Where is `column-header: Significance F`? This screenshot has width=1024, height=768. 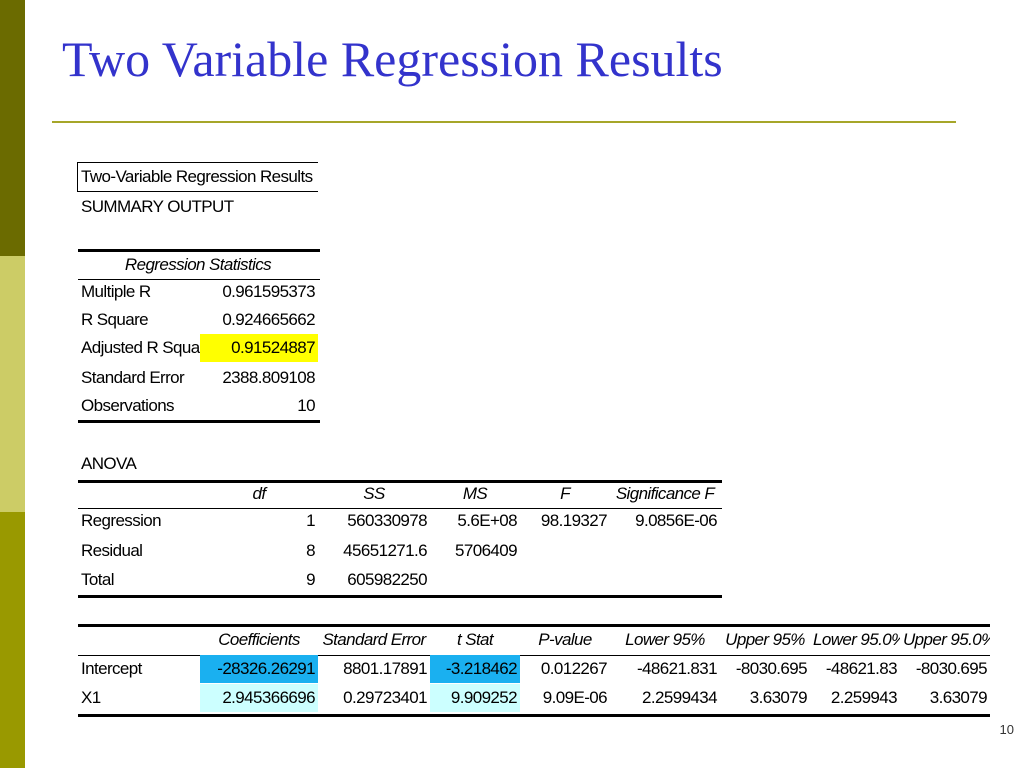
column-header: Significance F is located at coordinates (665, 493).